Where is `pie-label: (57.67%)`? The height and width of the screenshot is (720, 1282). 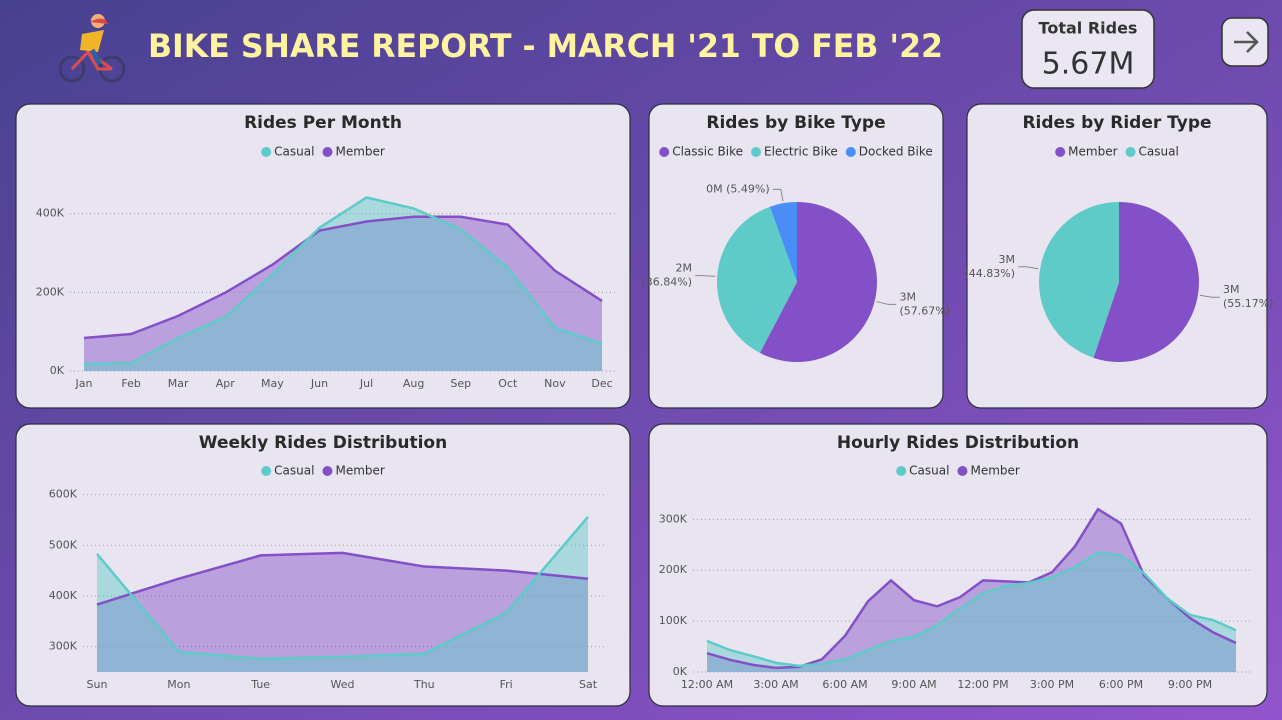 pie-label: (57.67%) is located at coordinates (924, 310).